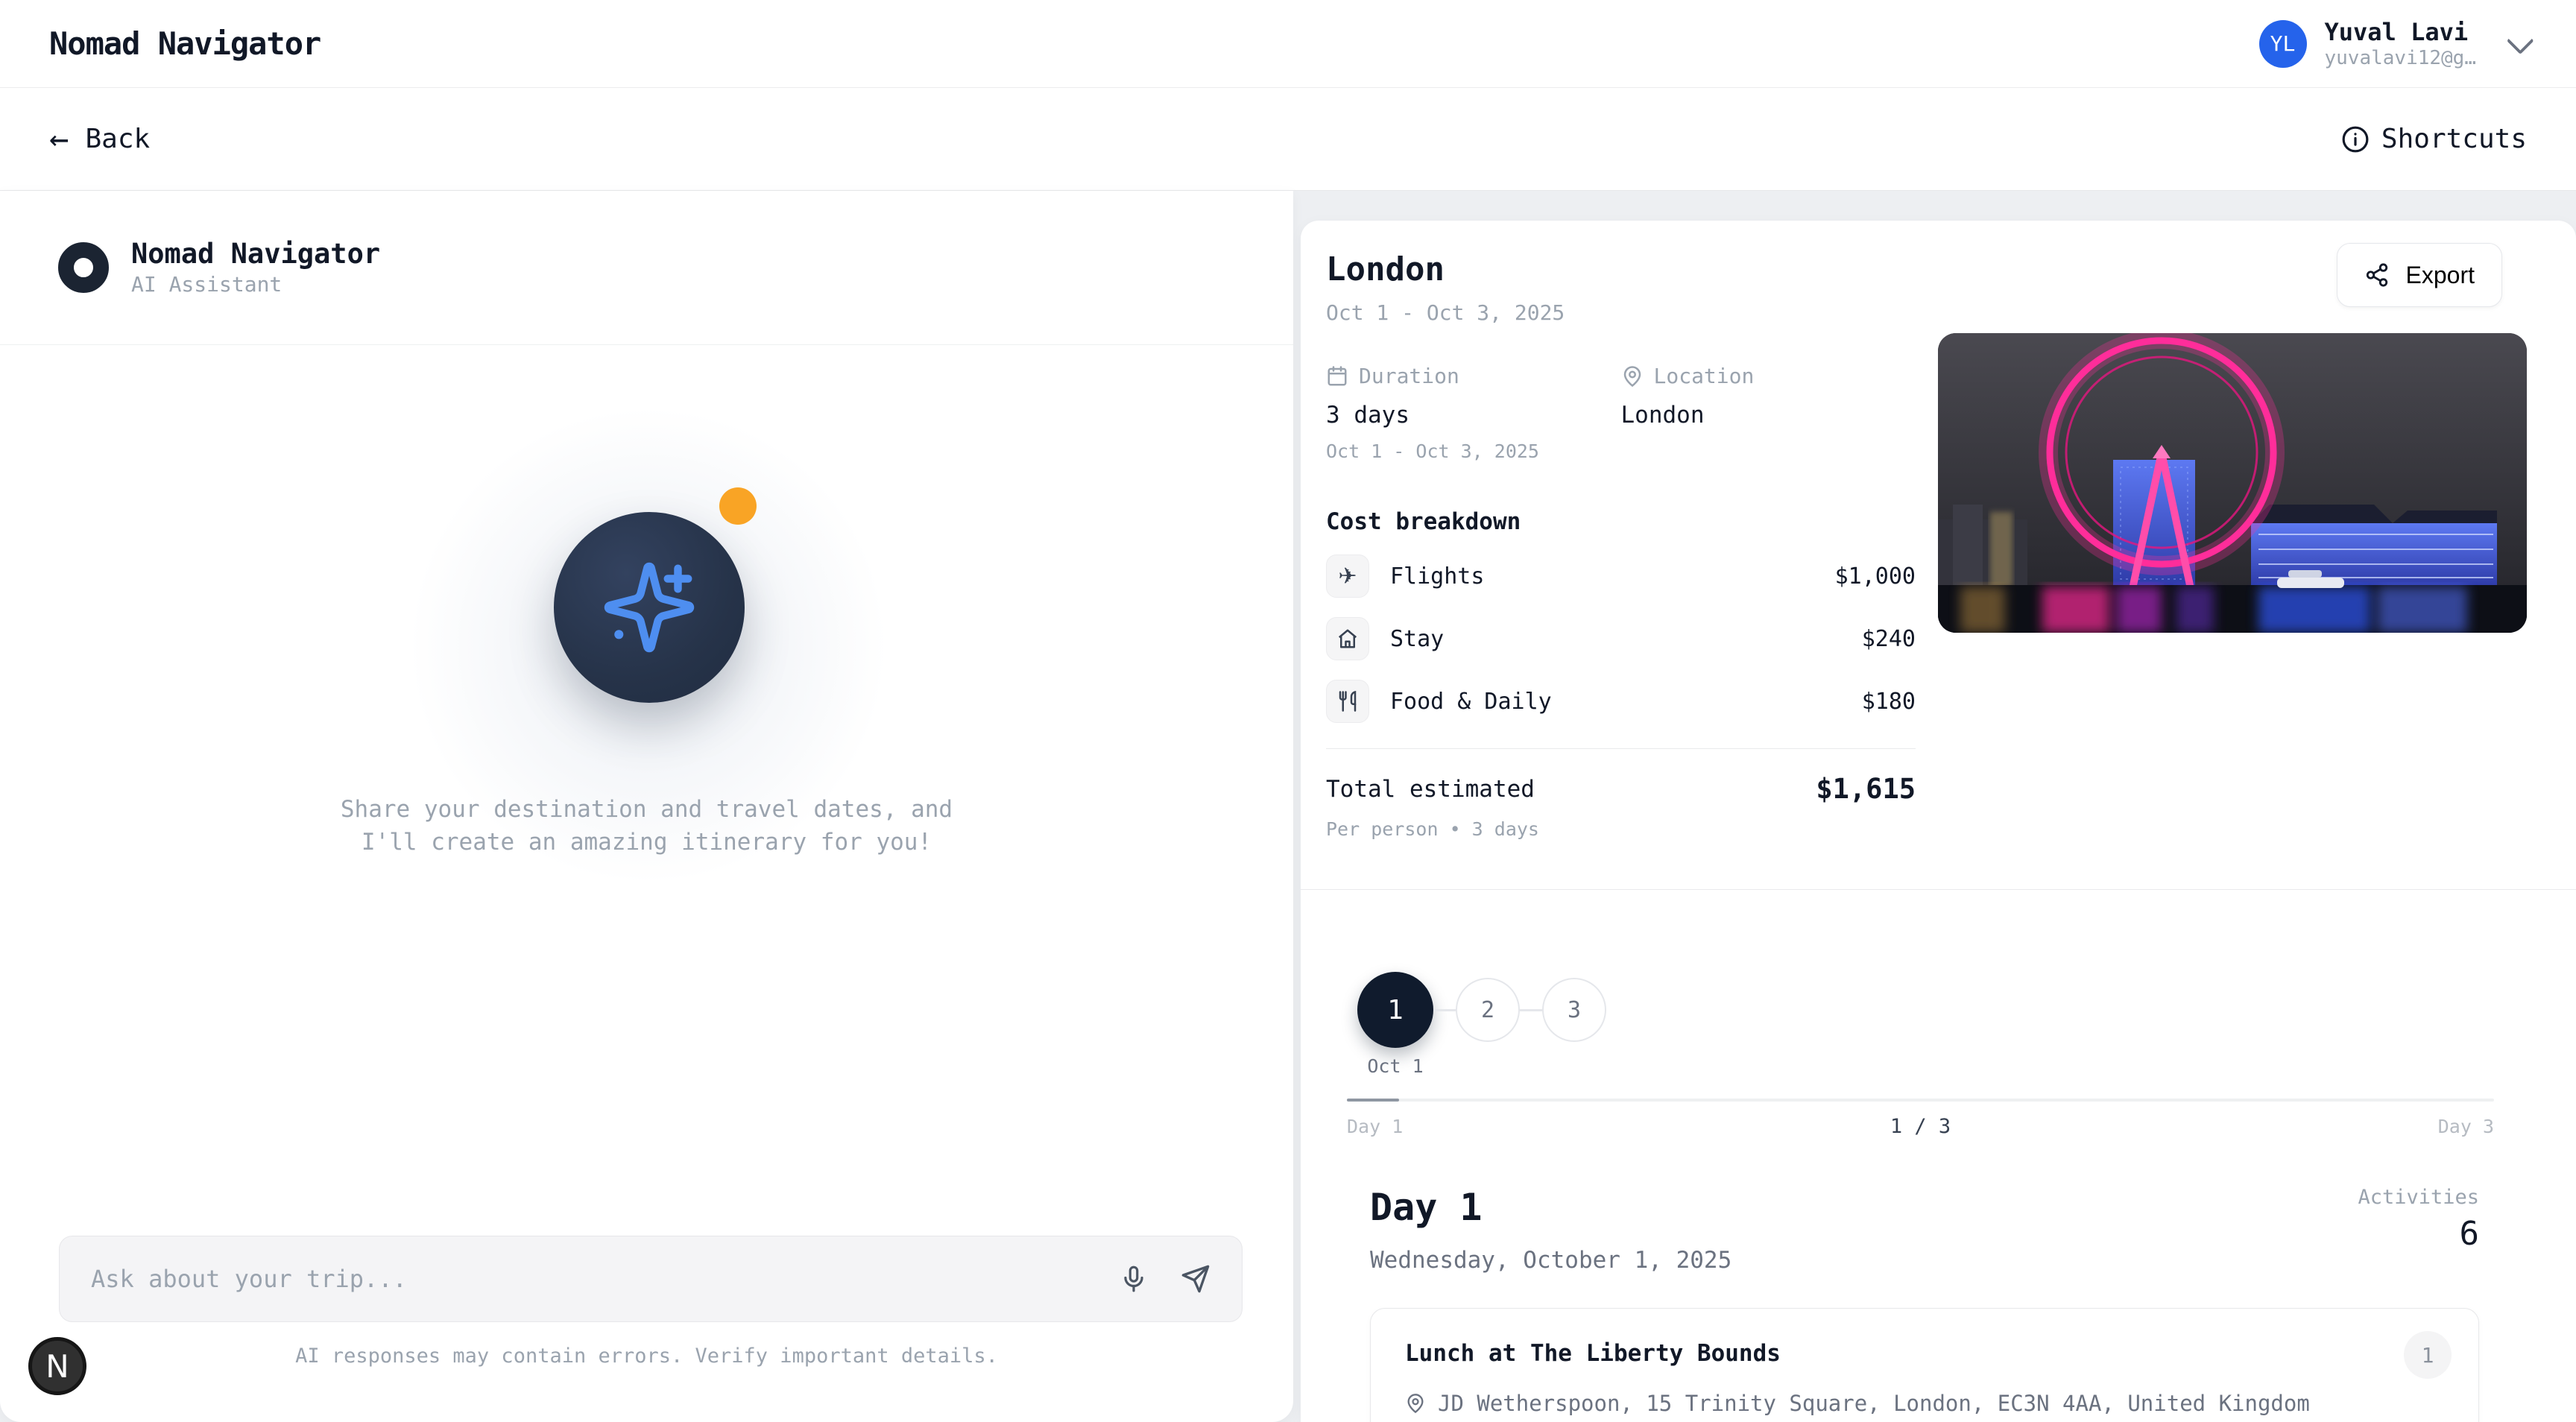  What do you see at coordinates (1473, 413) in the screenshot?
I see `duration-block: Duration 3 days Oct 1 - Oct 3, 2025` at bounding box center [1473, 413].